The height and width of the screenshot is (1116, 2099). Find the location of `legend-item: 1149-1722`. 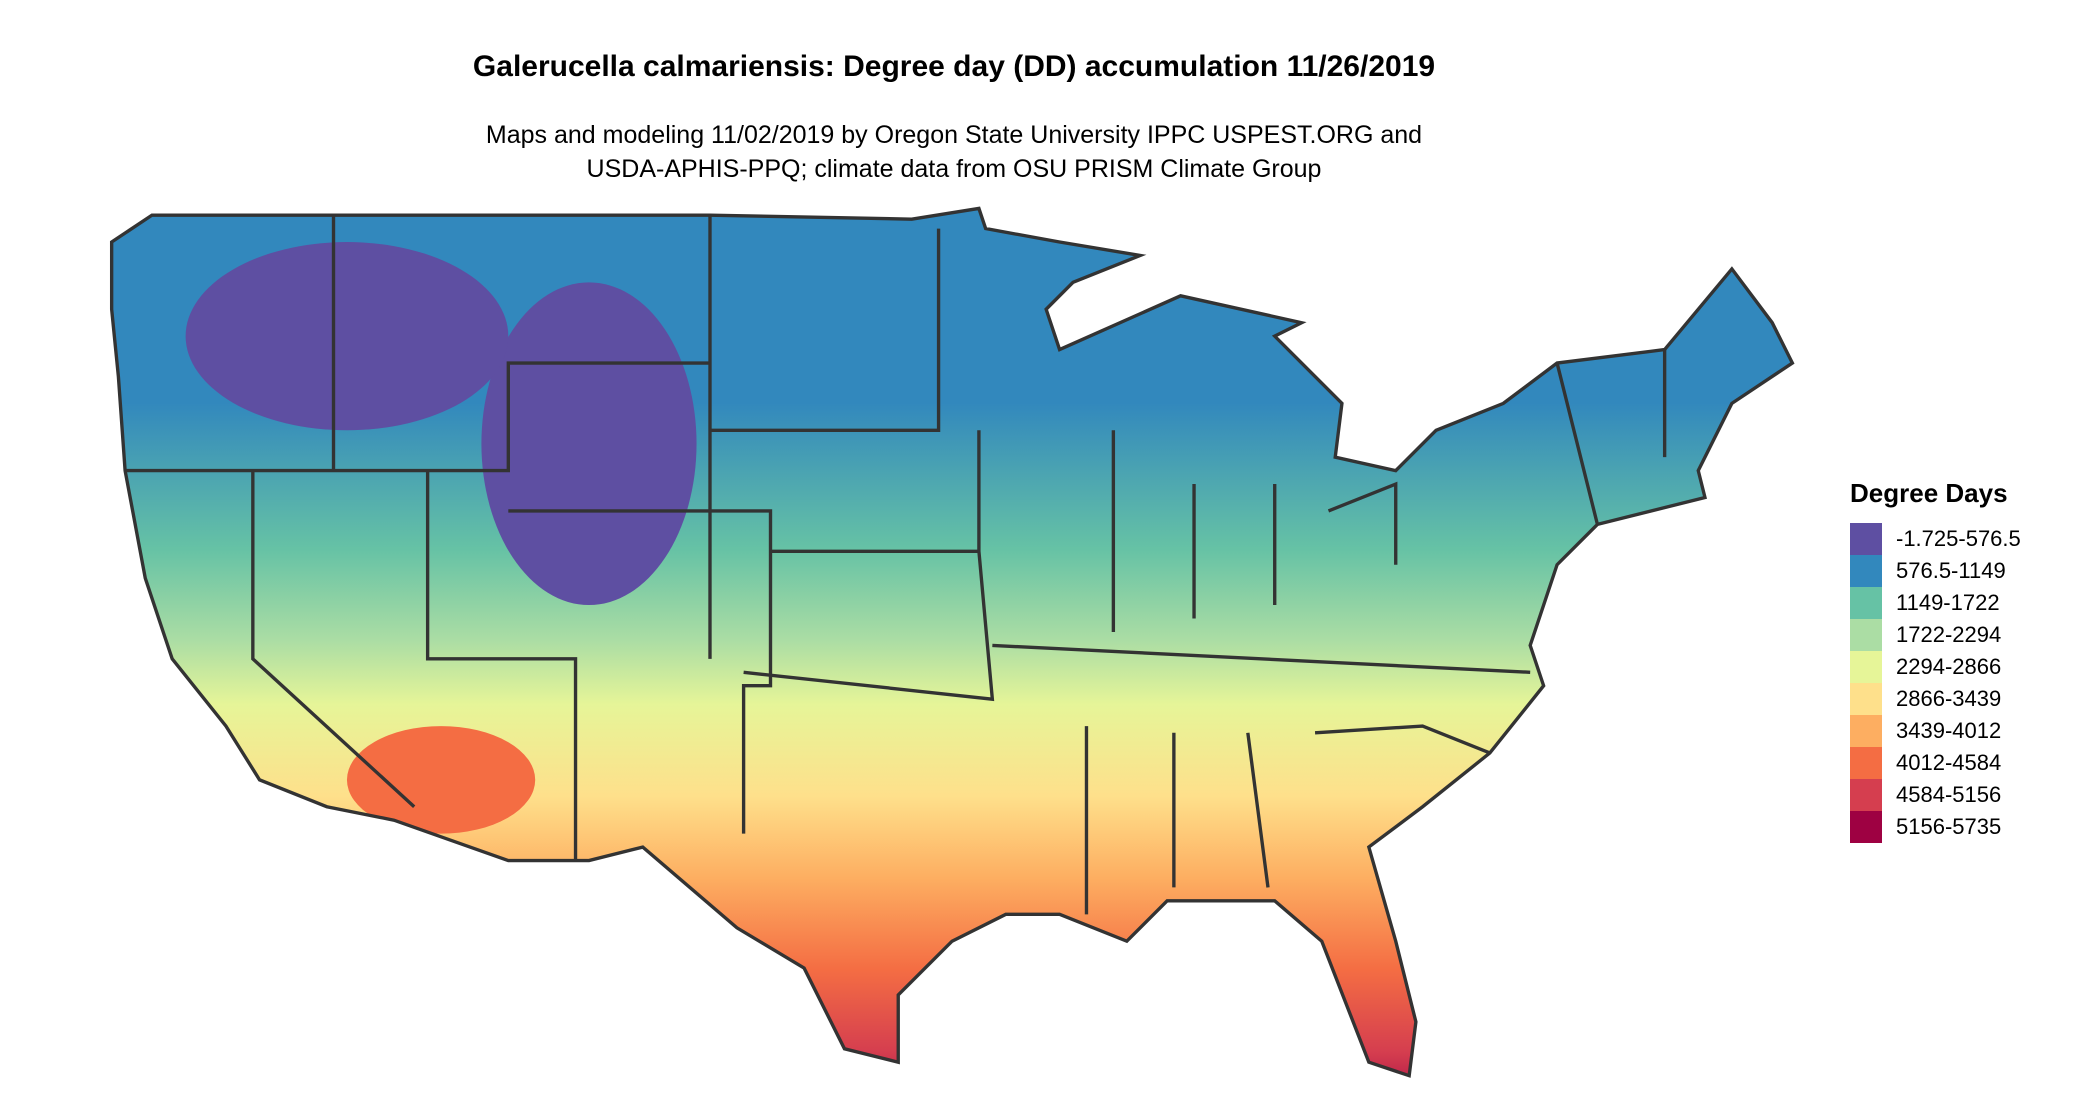

legend-item: 1149-1722 is located at coordinates (1935, 603).